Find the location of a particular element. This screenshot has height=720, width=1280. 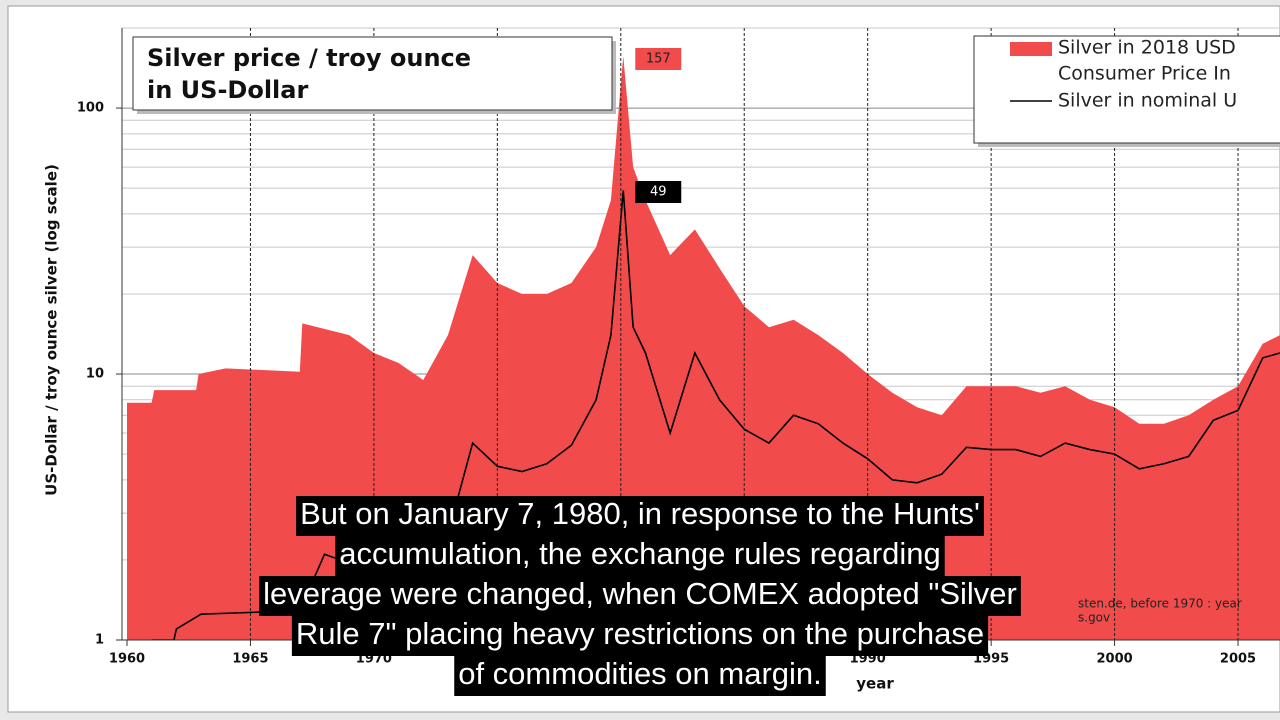

legend-label: Silver in nominal U is located at coordinates (1147, 101).